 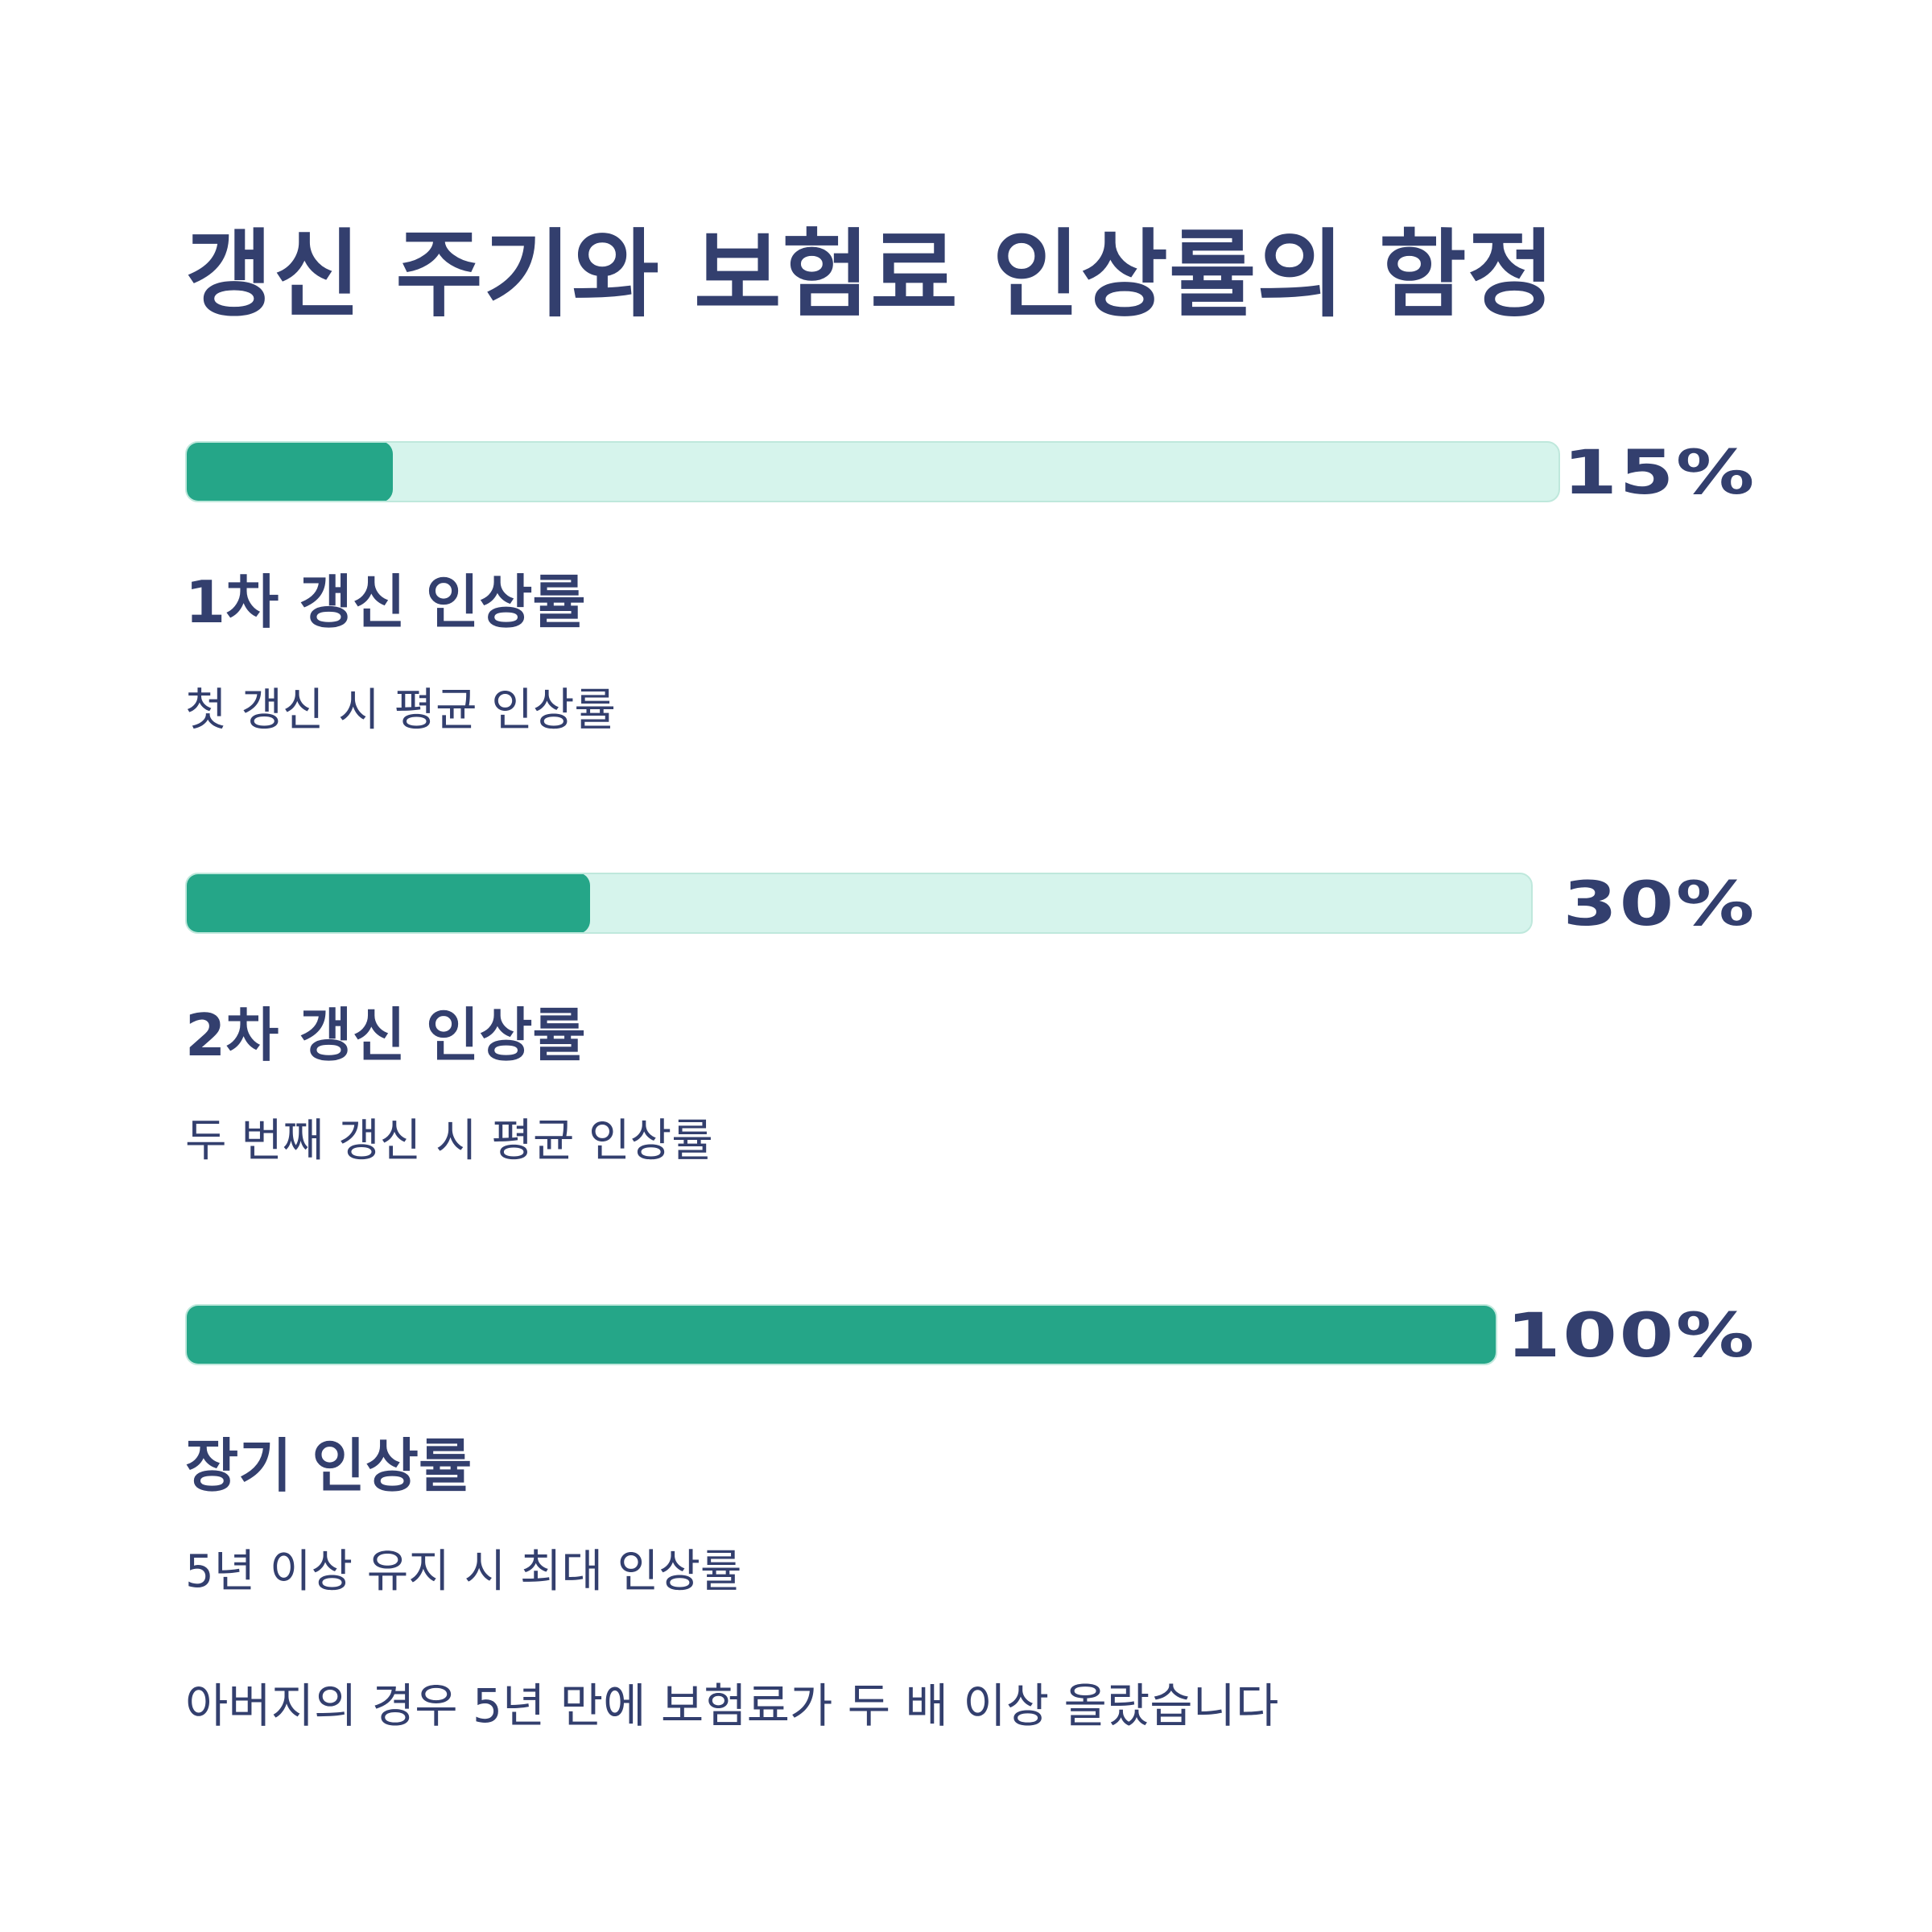 I want to click on bar-value-label-2: 30%, so click(x=1660, y=903).